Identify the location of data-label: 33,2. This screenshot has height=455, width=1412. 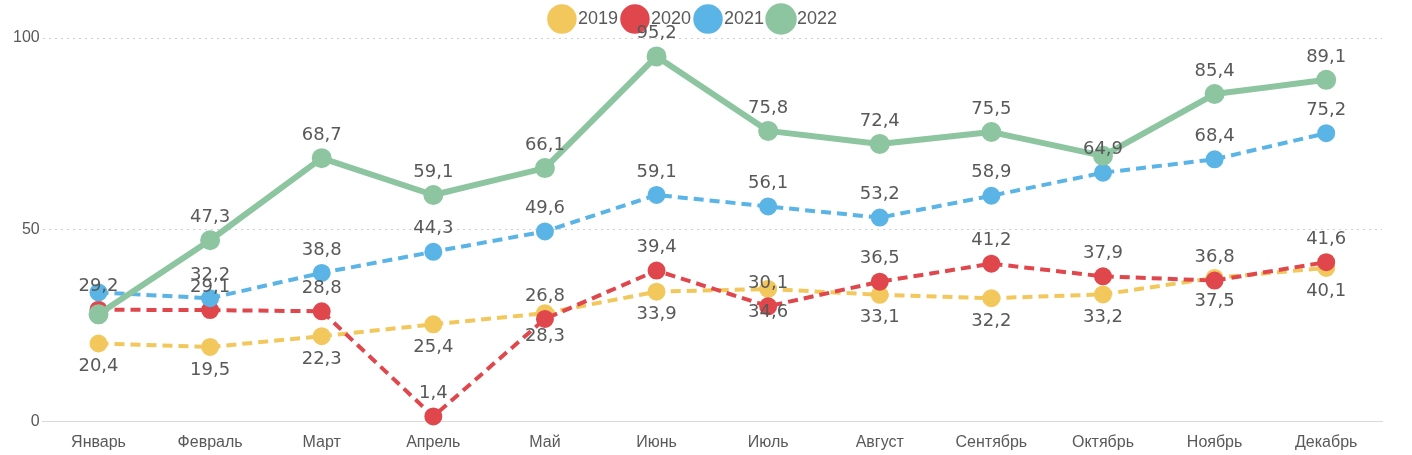
(1103, 316).